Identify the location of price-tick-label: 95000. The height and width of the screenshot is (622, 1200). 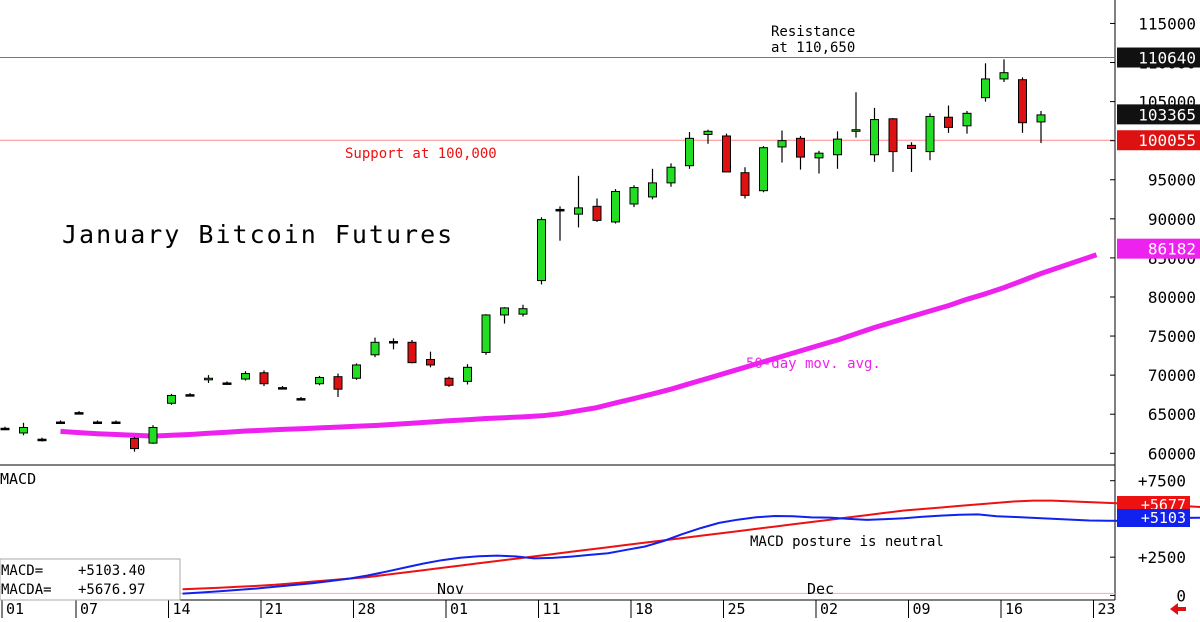
(1172, 180).